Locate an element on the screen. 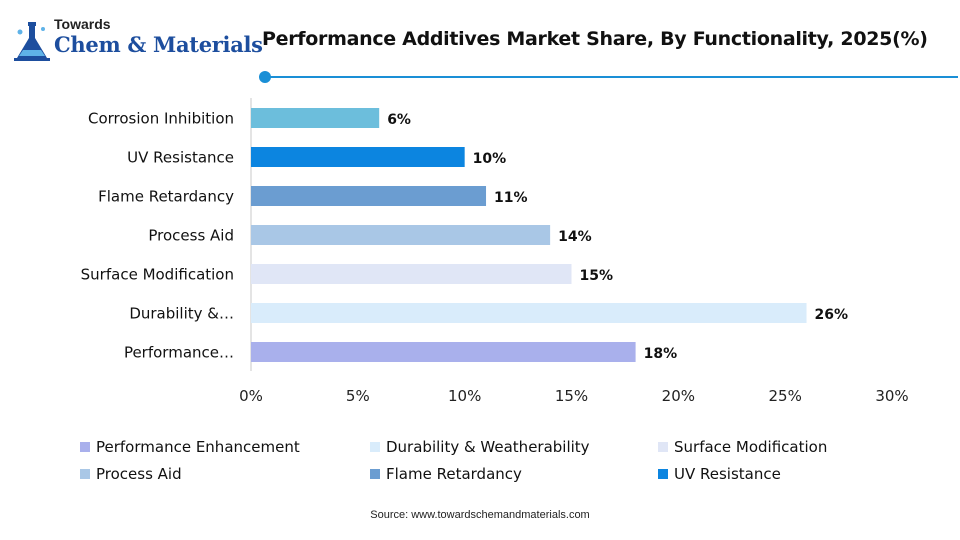 Image resolution: width=960 pixels, height=540 pixels. title-underline is located at coordinates (608, 77).